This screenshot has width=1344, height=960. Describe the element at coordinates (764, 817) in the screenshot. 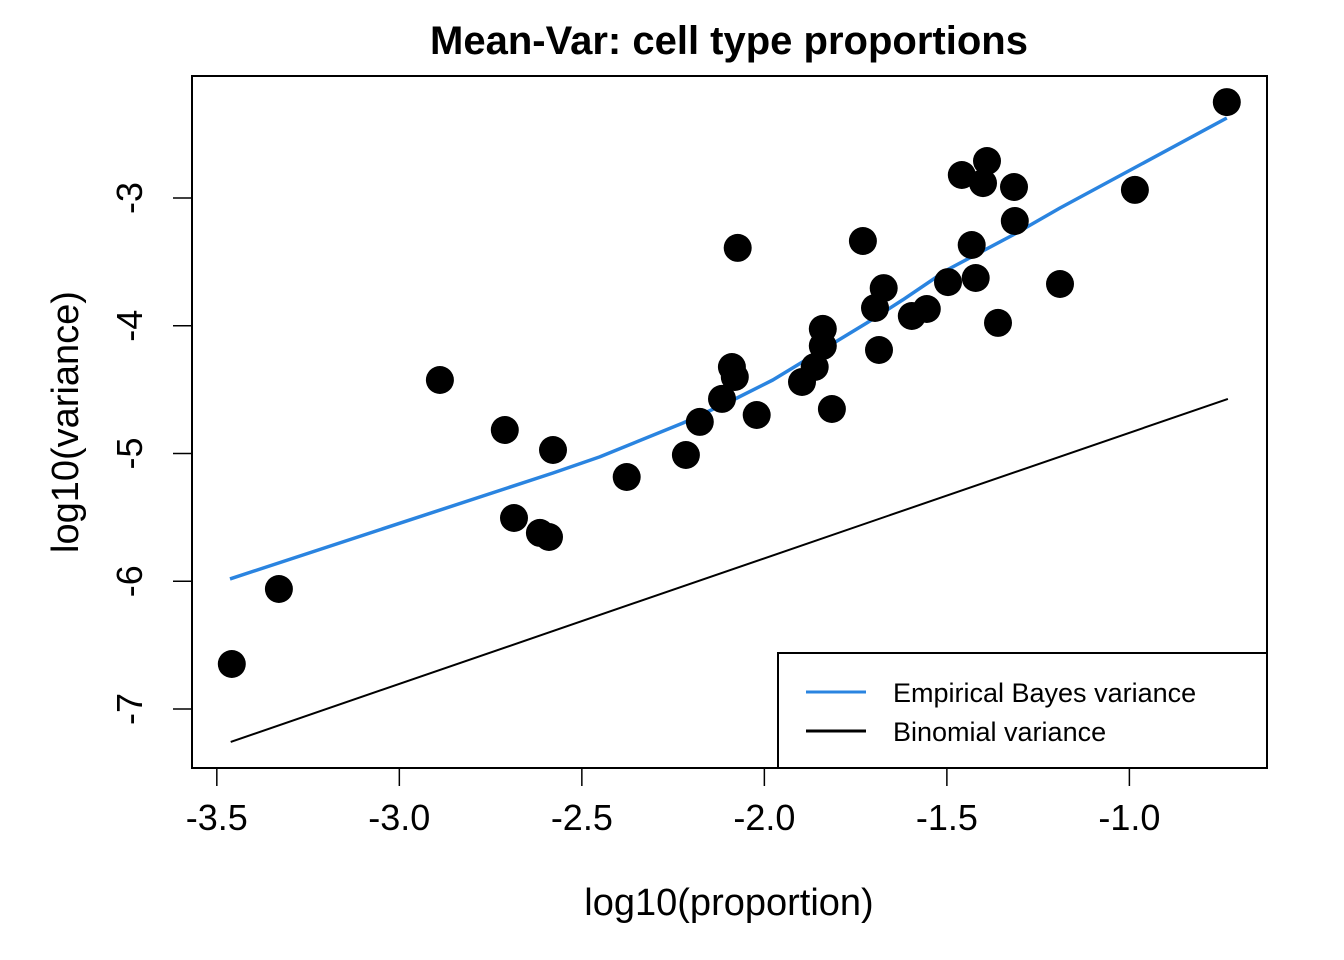

I see `x-tick-label: -2.0` at that location.